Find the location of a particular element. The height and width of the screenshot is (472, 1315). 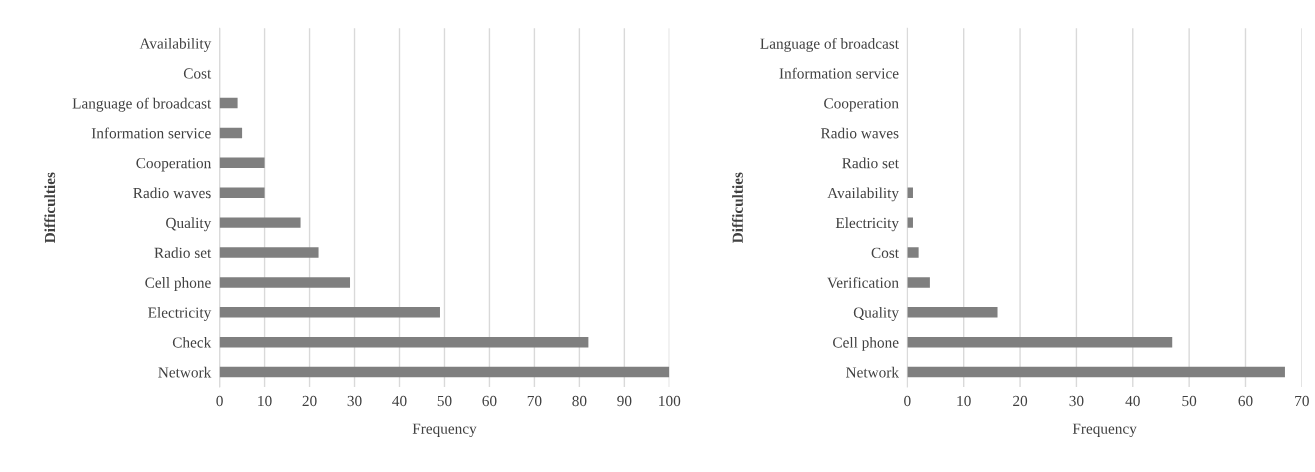

y-tick-label: Verification is located at coordinates (863, 282).